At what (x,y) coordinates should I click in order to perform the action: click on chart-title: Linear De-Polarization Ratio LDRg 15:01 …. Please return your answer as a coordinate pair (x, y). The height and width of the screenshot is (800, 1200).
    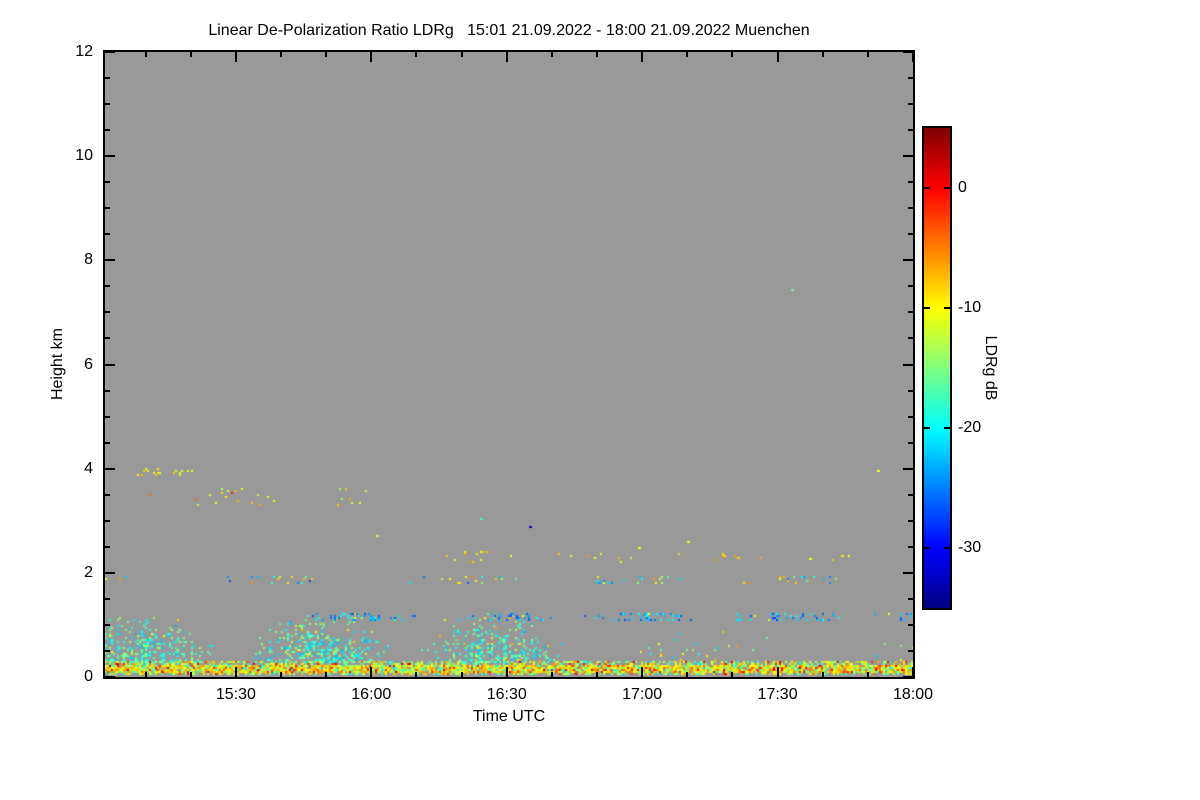
    Looking at the image, I should click on (509, 30).